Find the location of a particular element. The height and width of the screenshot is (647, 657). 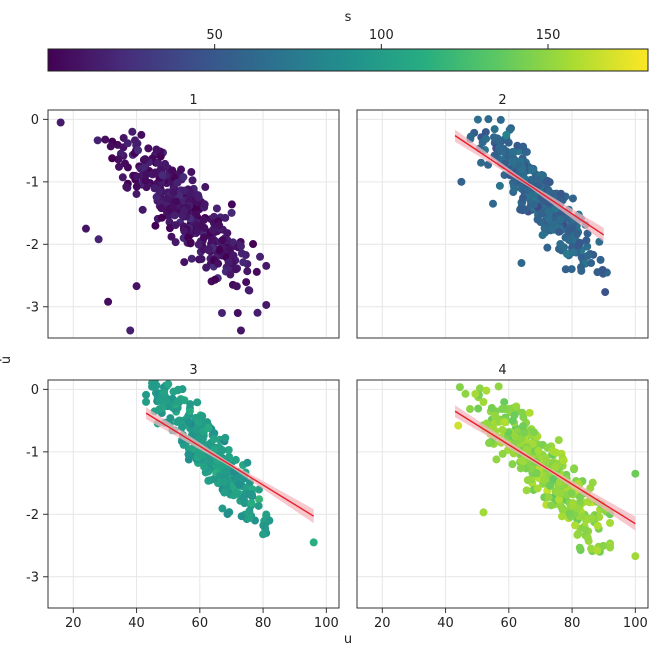

x-tick-label: 100 is located at coordinates (635, 623).